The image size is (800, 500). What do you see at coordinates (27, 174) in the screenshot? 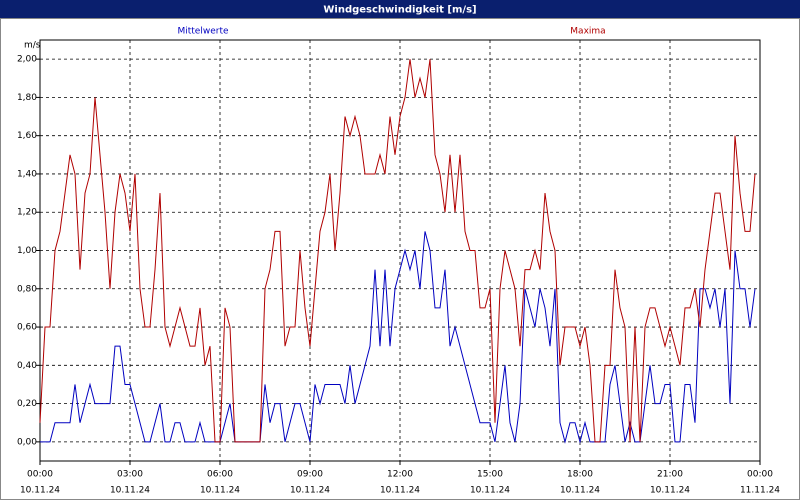
I see `y-tick-label: 1,40` at bounding box center [27, 174].